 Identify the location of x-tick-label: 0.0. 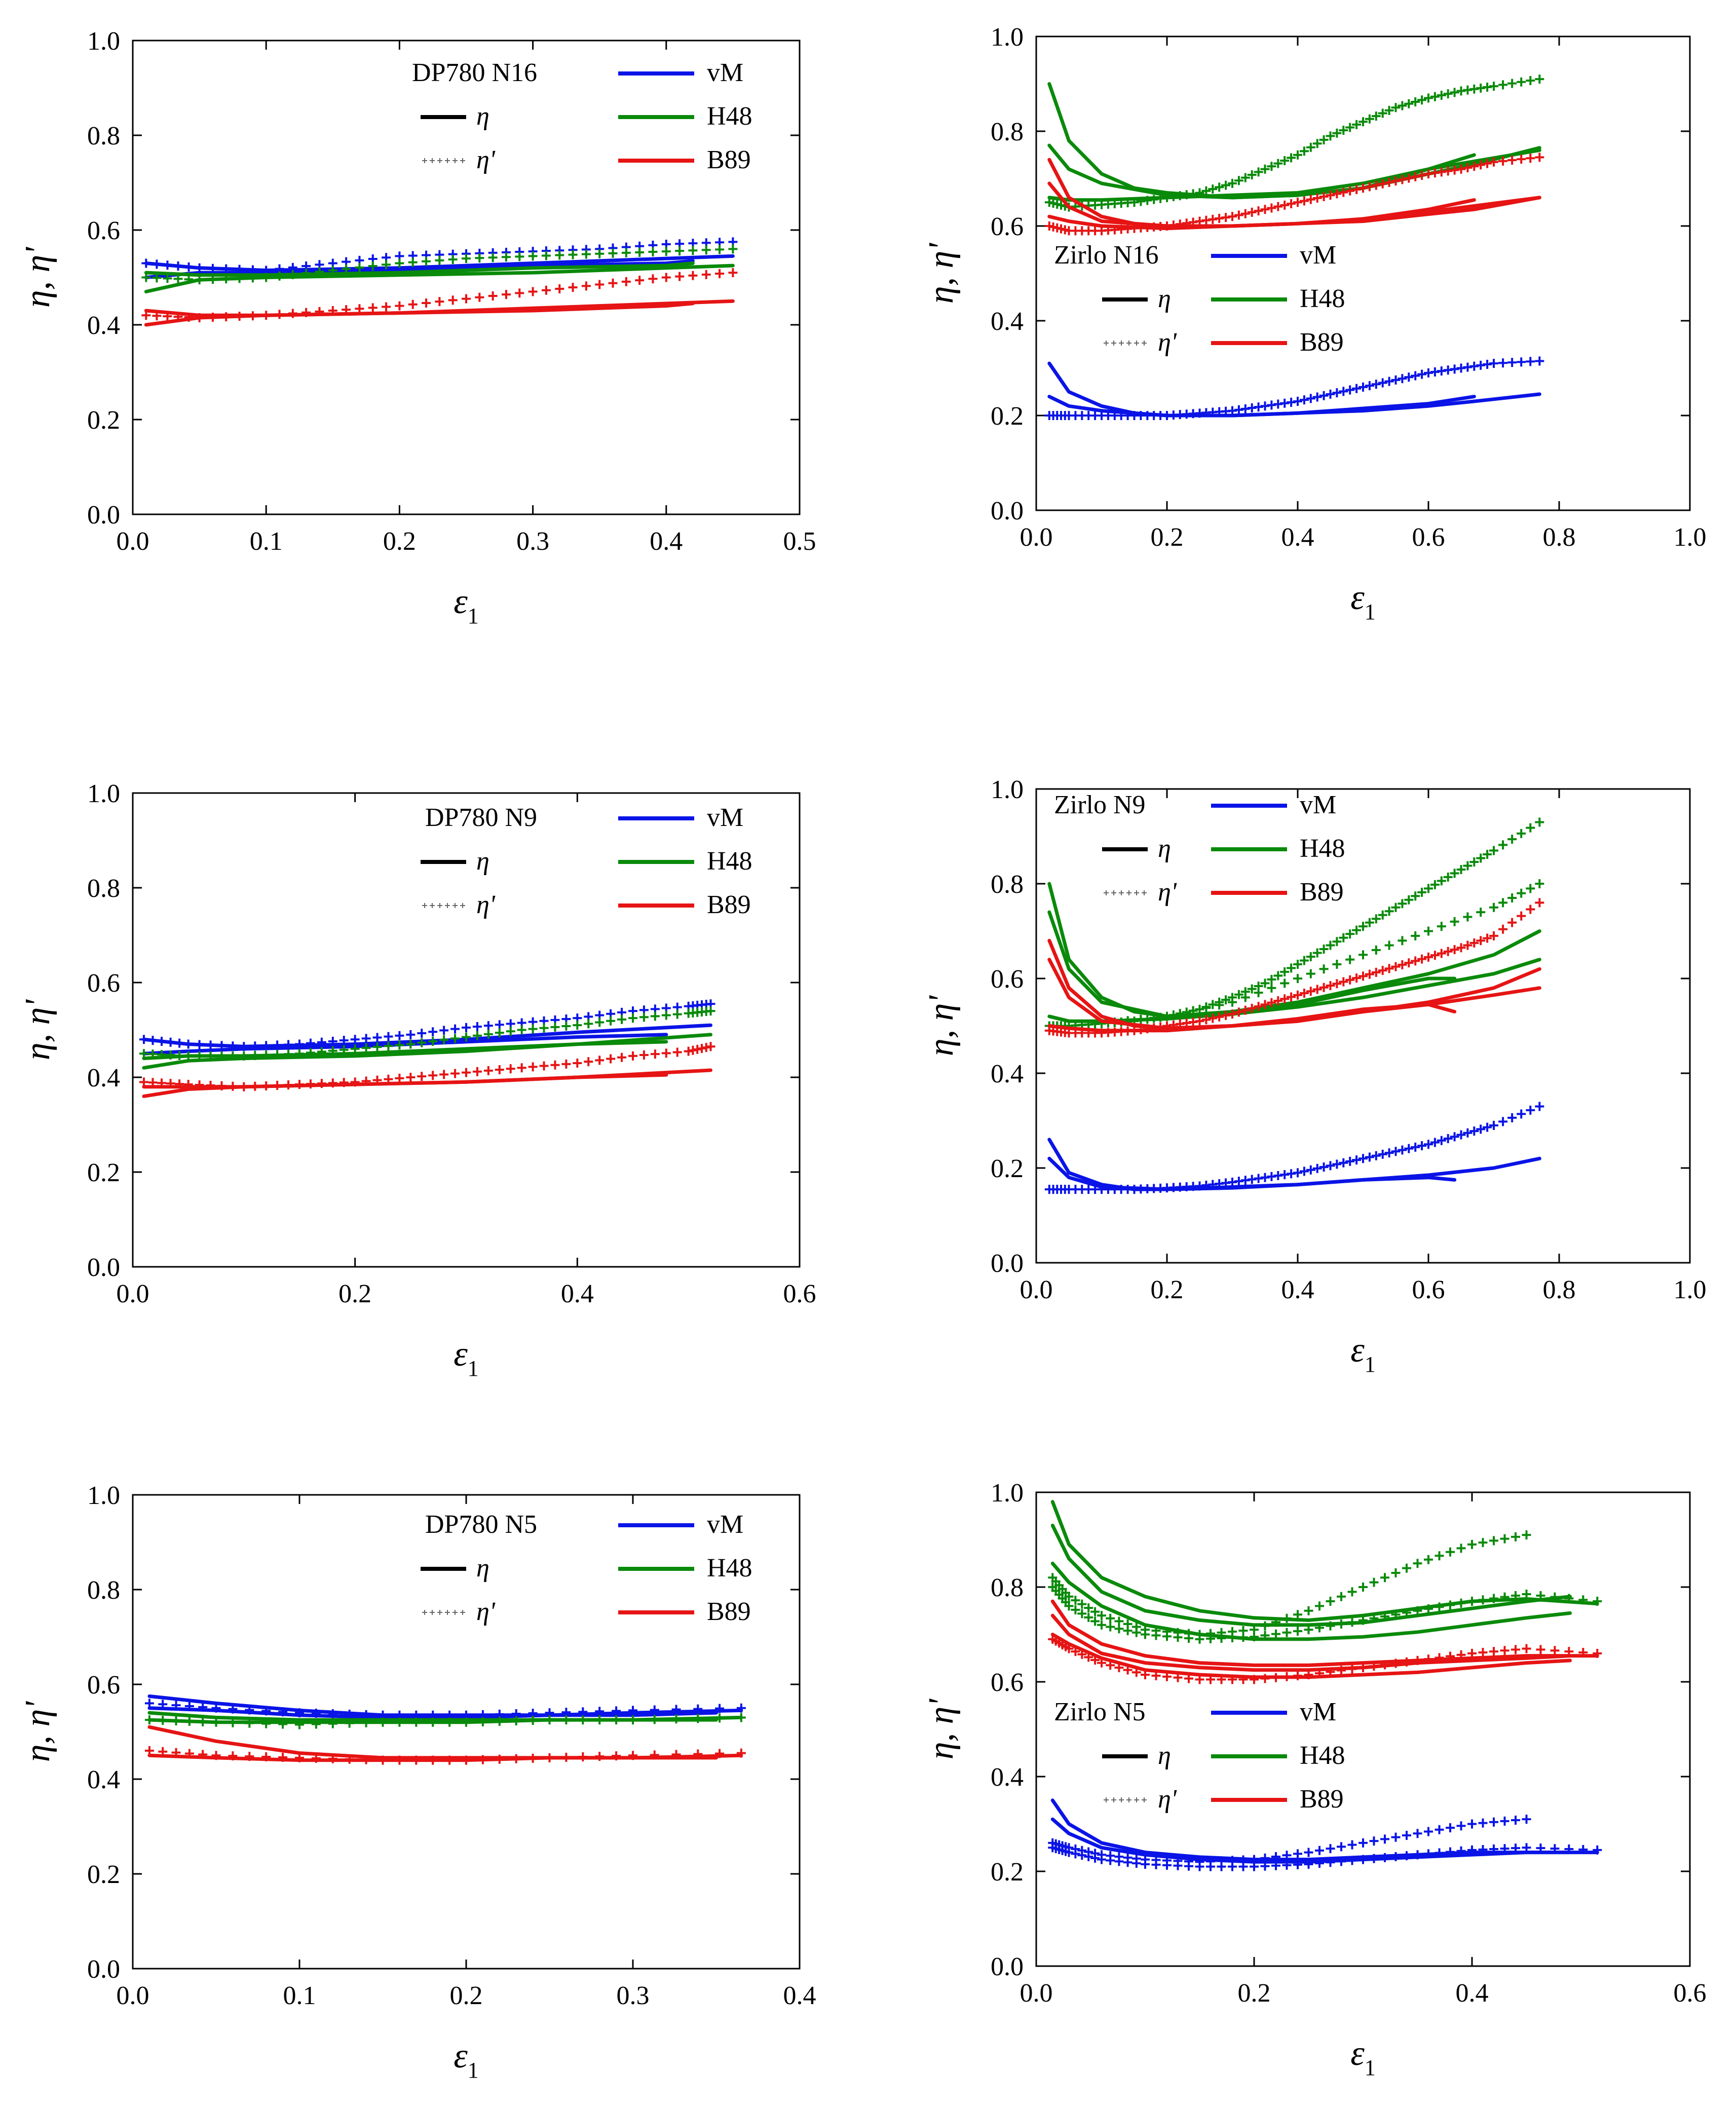
(133, 541).